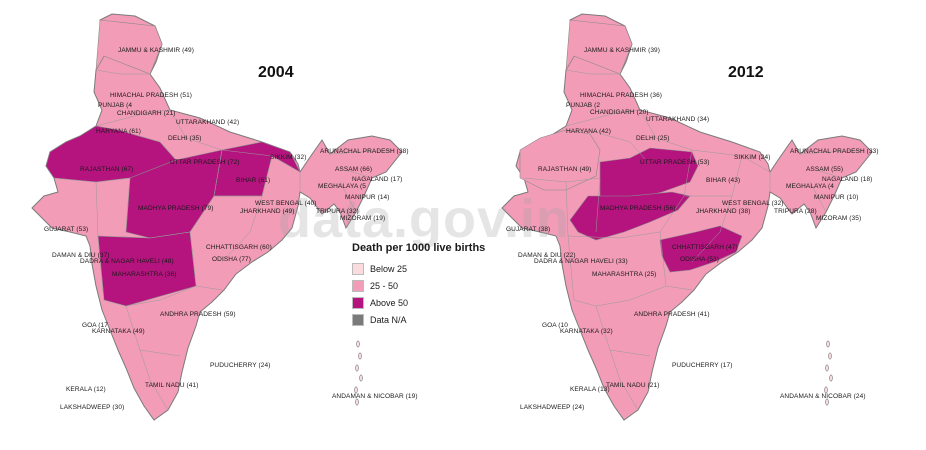  I want to click on state-label: ANDAMAN & NICOBAR (24), so click(823, 396).